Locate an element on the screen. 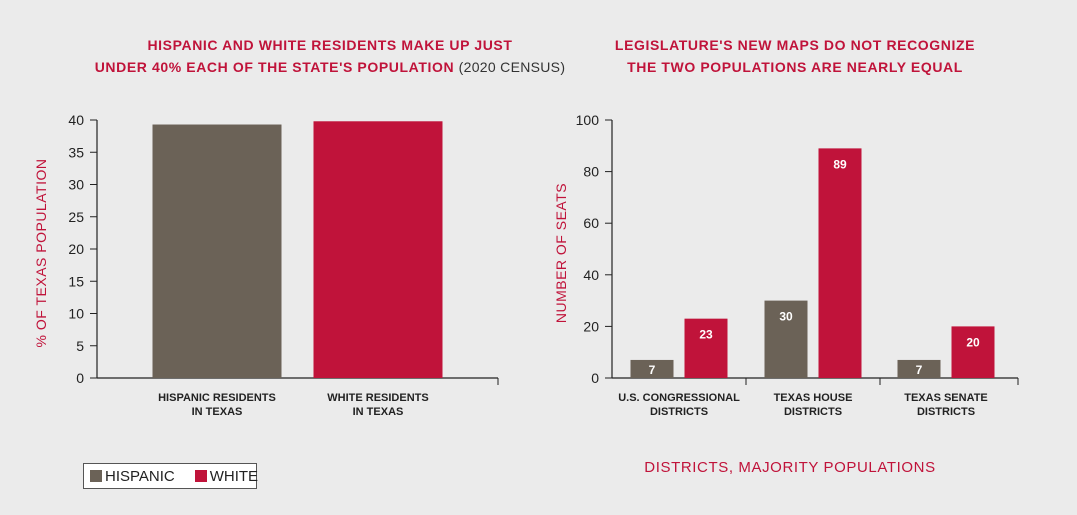  right-y-axis-label: NUMBER OF SEATS is located at coordinates (561, 253).